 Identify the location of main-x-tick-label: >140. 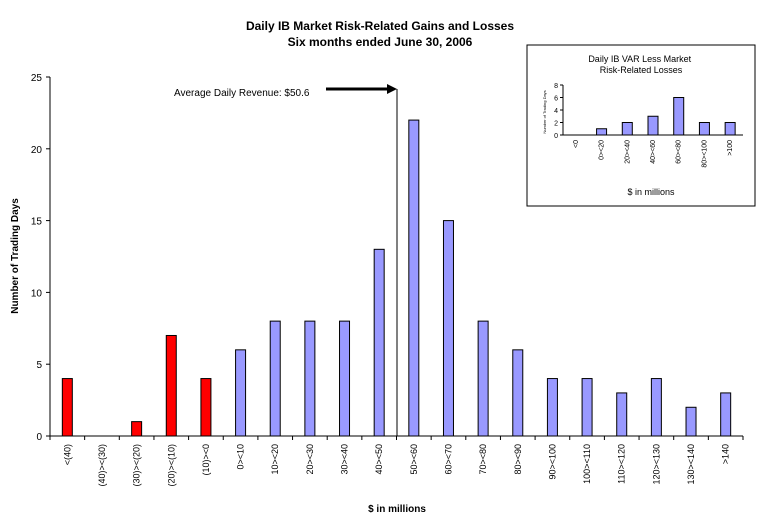
(726, 454).